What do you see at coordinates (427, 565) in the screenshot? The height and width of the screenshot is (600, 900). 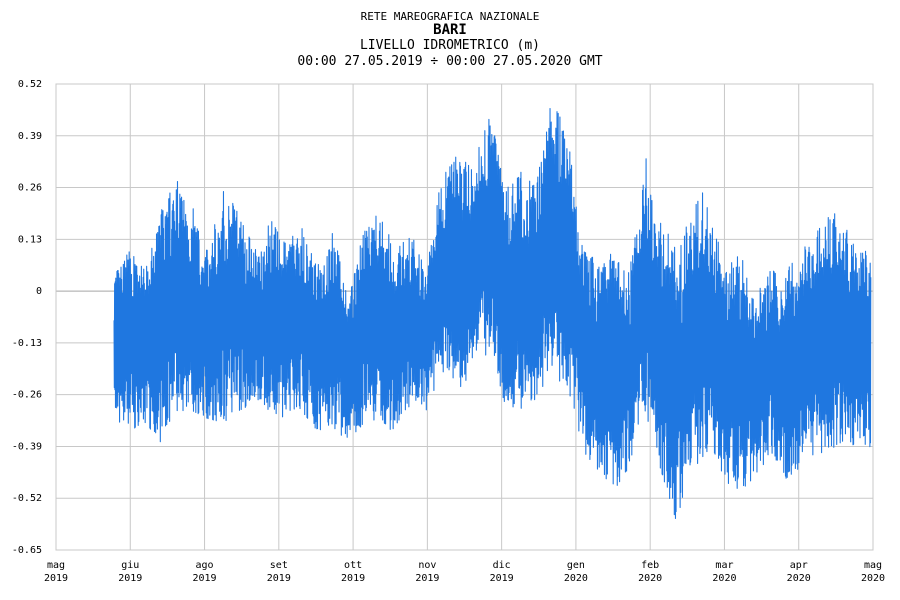 I see `x-tick-month: nov` at bounding box center [427, 565].